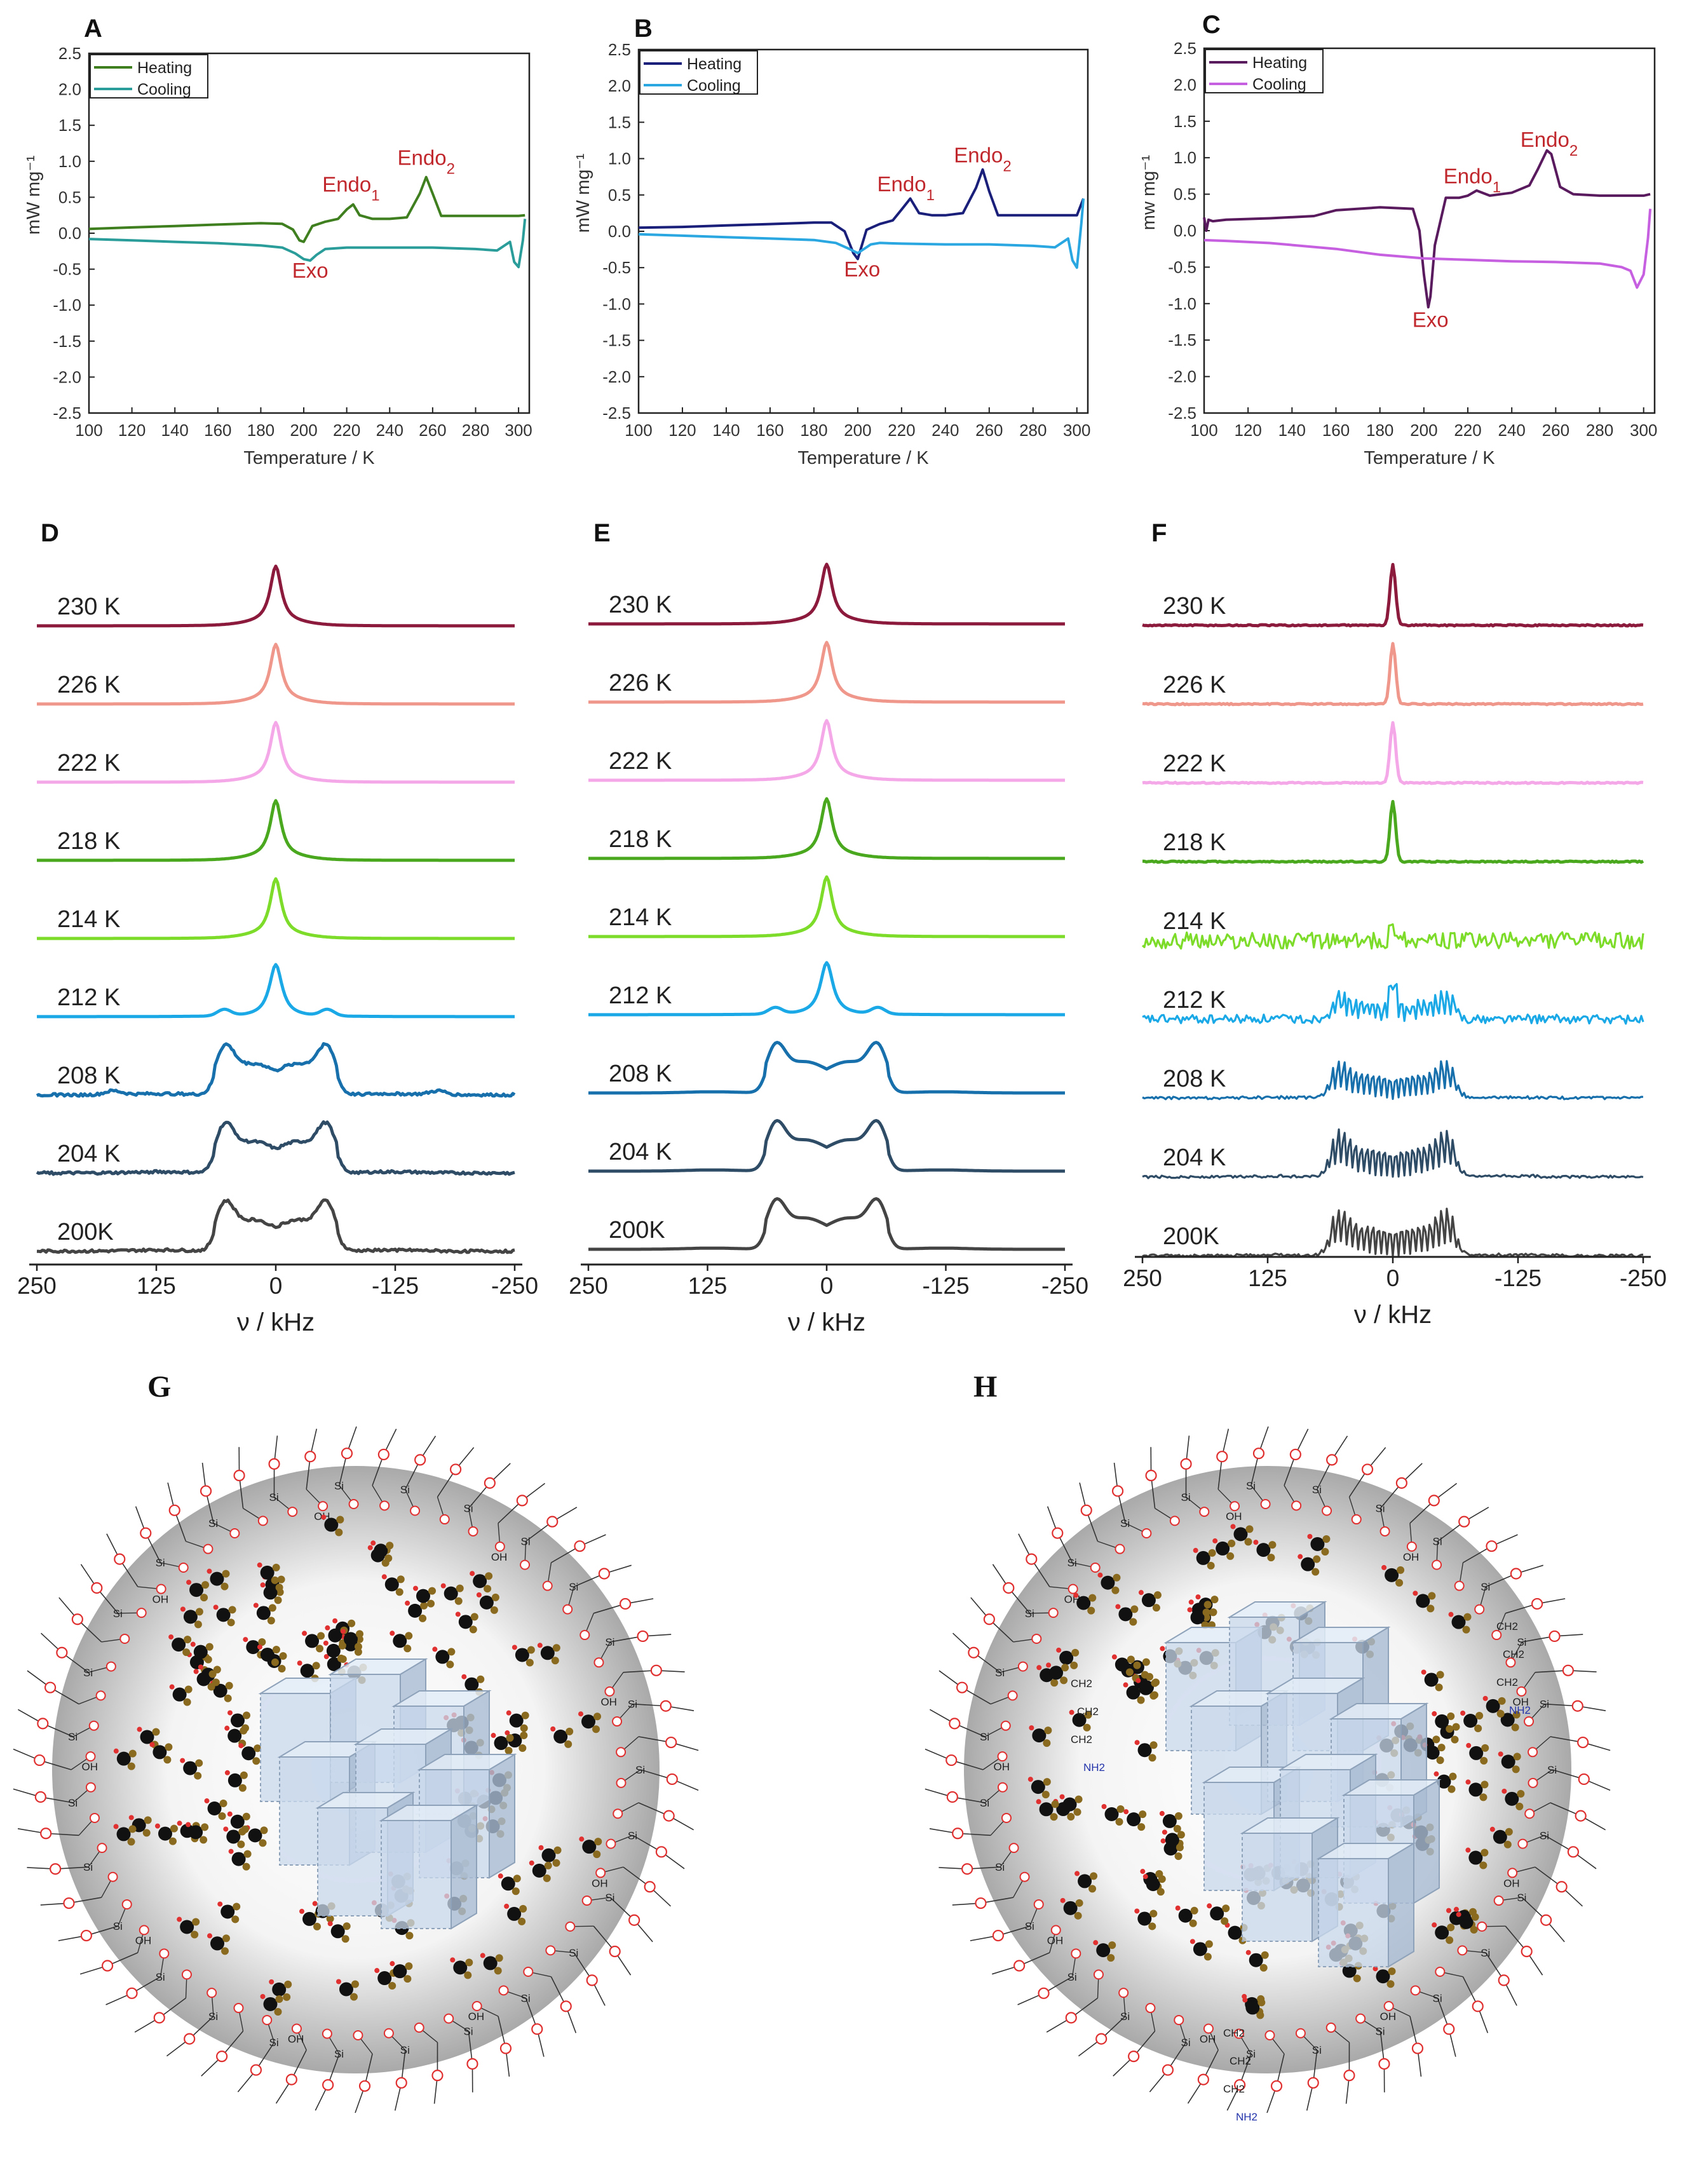 This screenshot has width=1701, height=2184. I want to click on x-tick-label: 160, so click(217, 430).